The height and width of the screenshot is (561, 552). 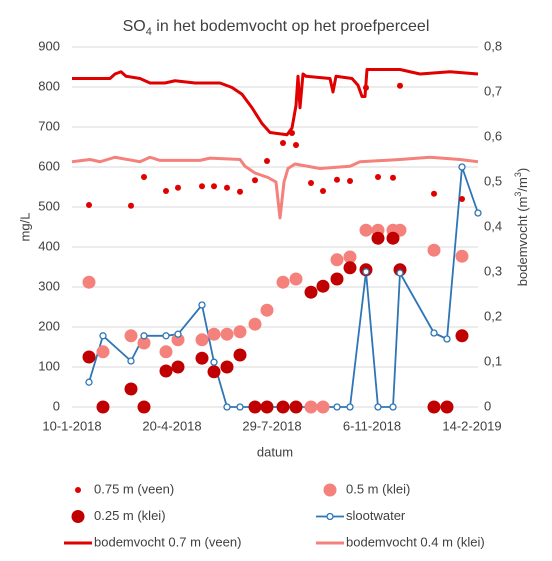 What do you see at coordinates (134, 26) in the screenshot?
I see `title-main: SO` at bounding box center [134, 26].